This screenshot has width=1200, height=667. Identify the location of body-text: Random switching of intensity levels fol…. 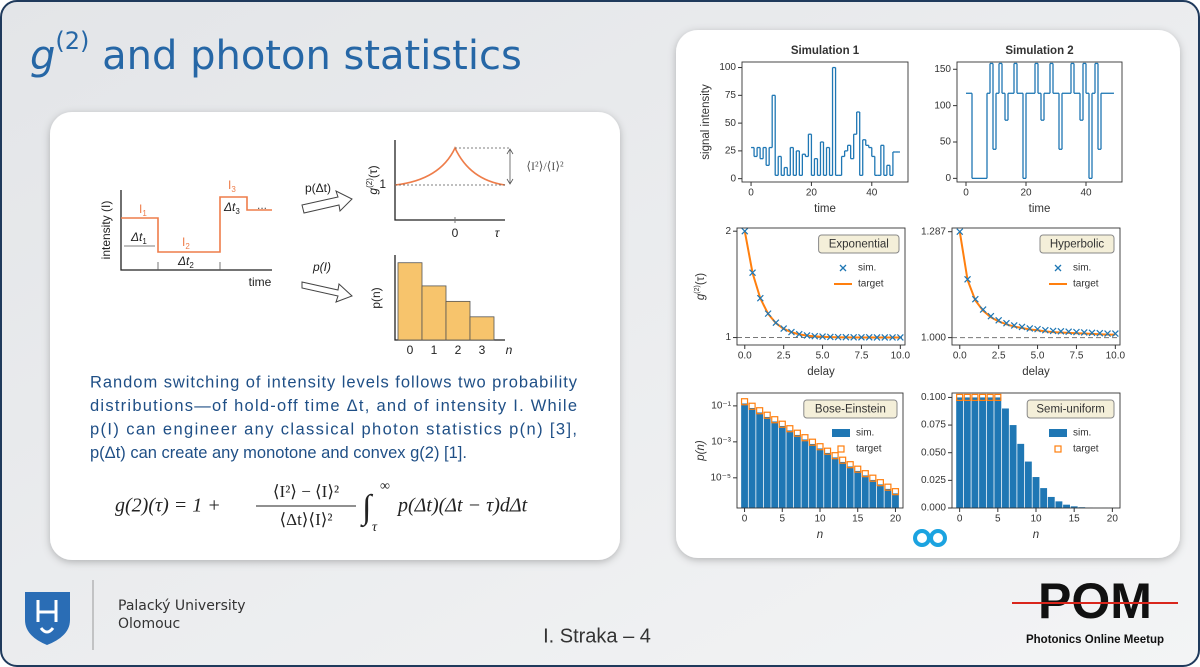
(334, 417).